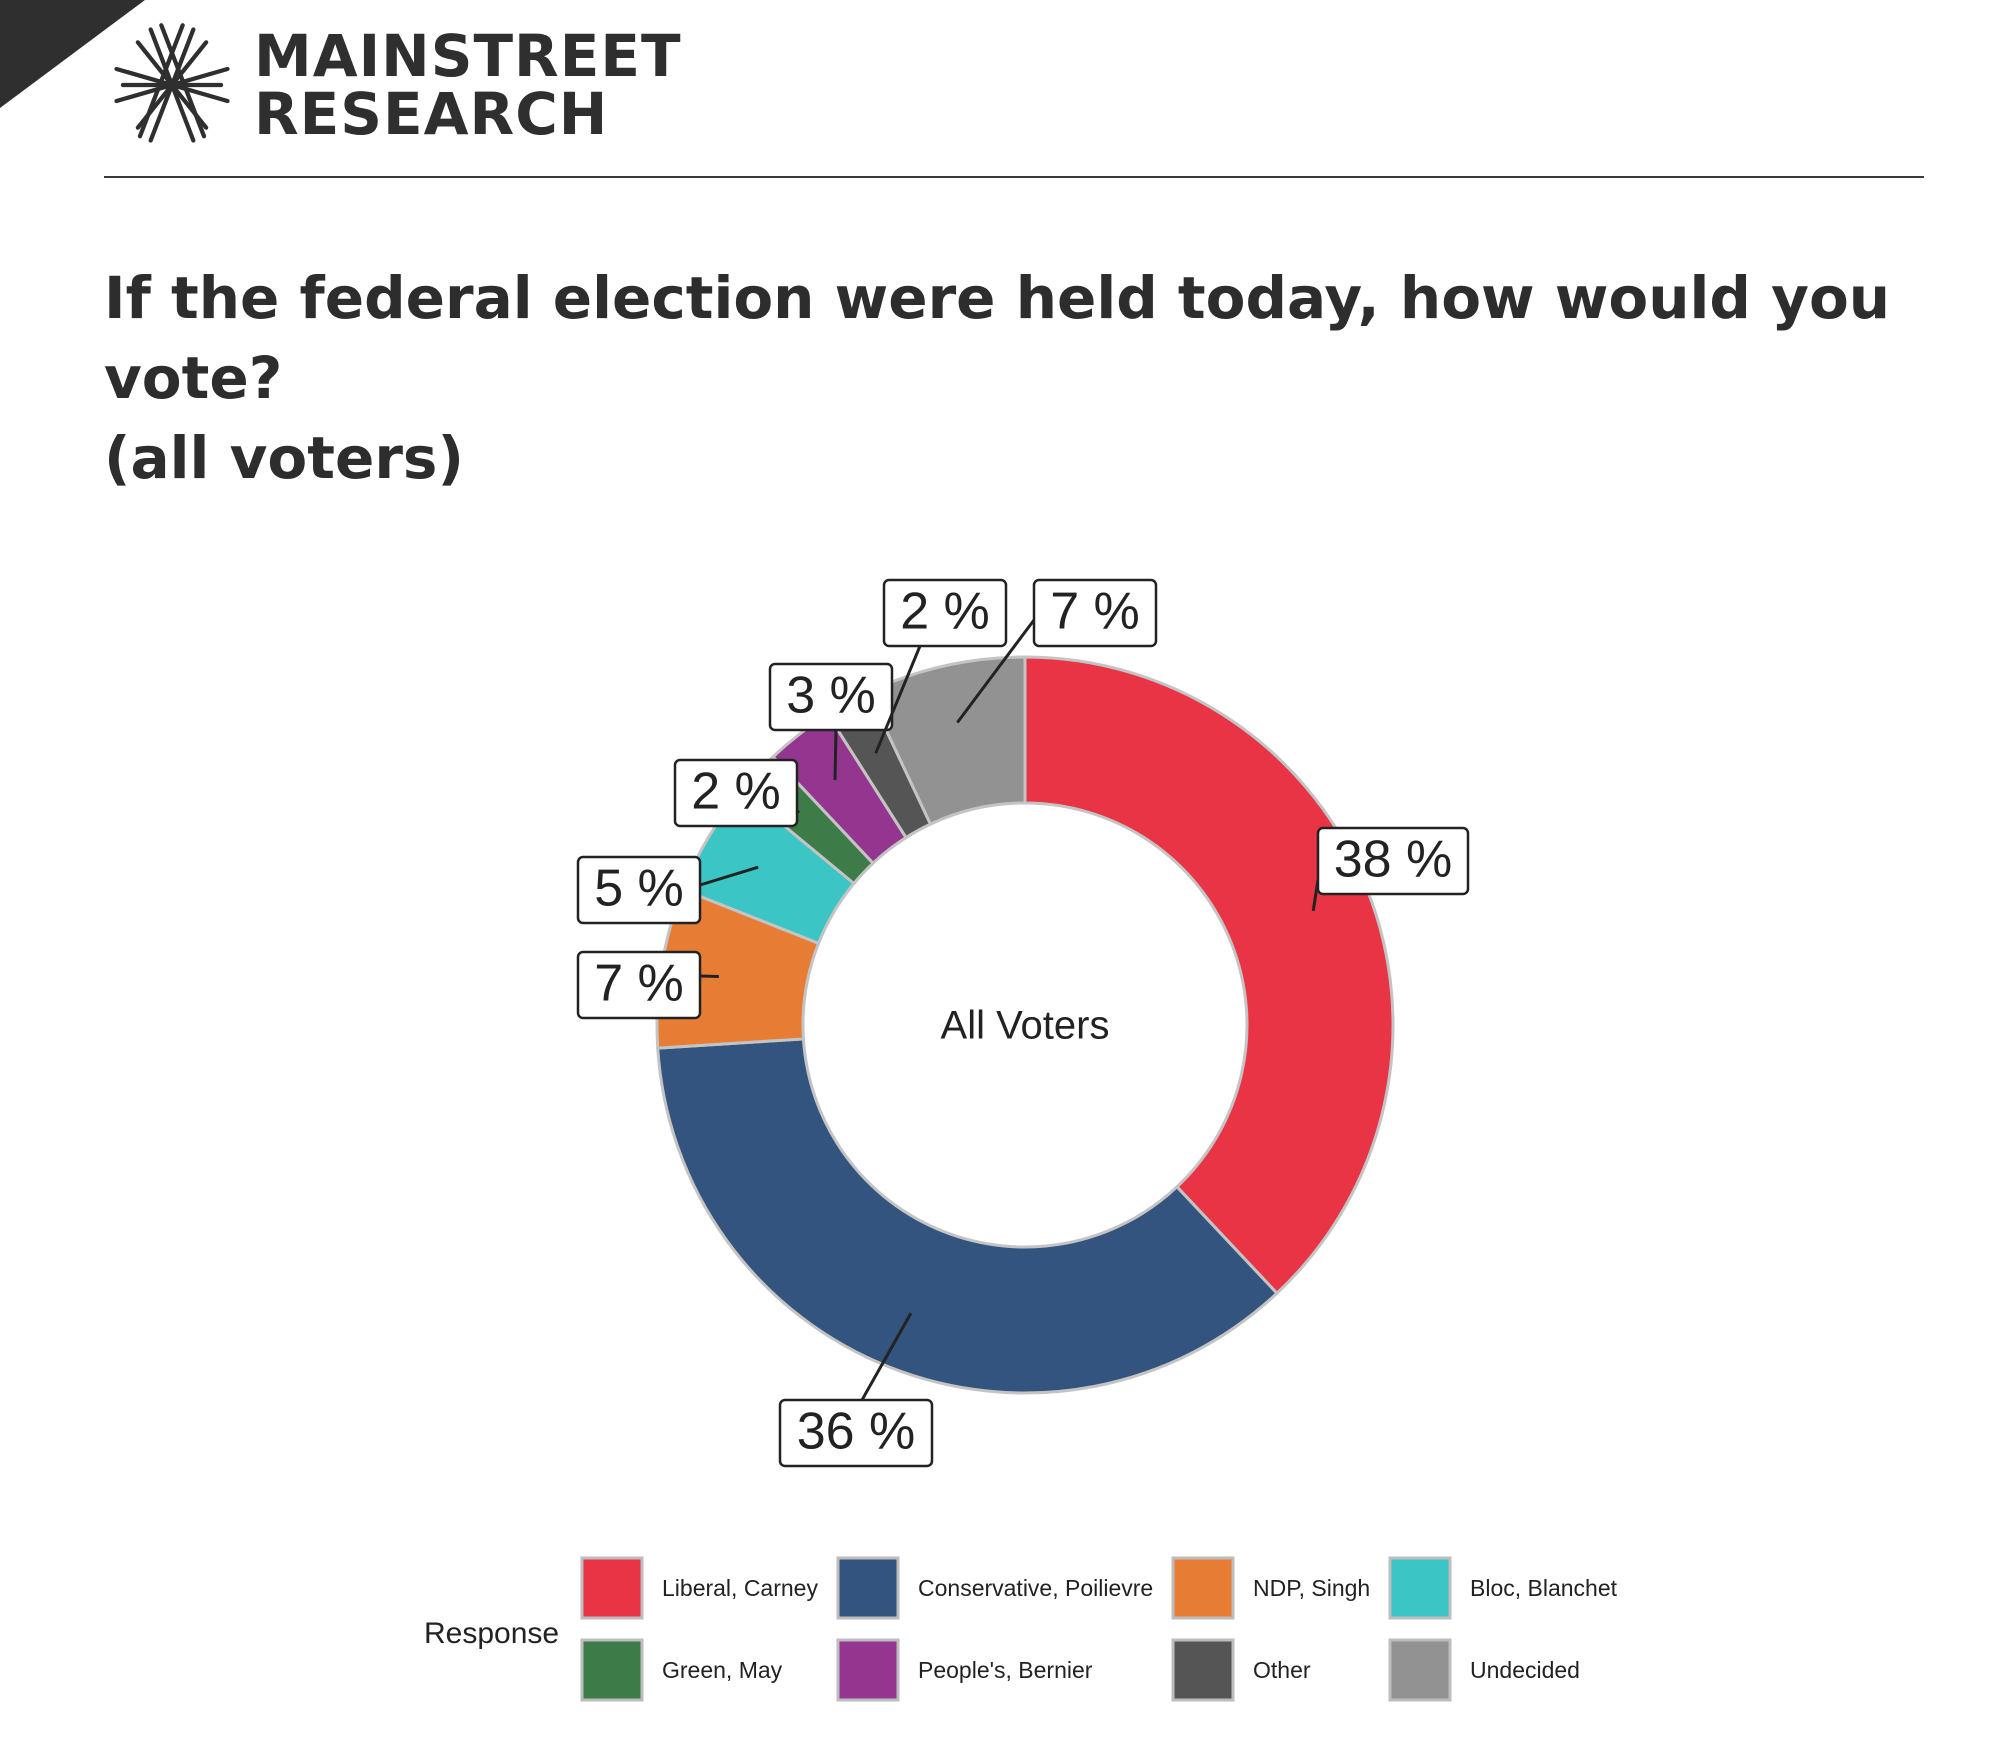 Image resolution: width=2000 pixels, height=1739 pixels. What do you see at coordinates (722, 1670) in the screenshot?
I see `legend-label-5: Green, May` at bounding box center [722, 1670].